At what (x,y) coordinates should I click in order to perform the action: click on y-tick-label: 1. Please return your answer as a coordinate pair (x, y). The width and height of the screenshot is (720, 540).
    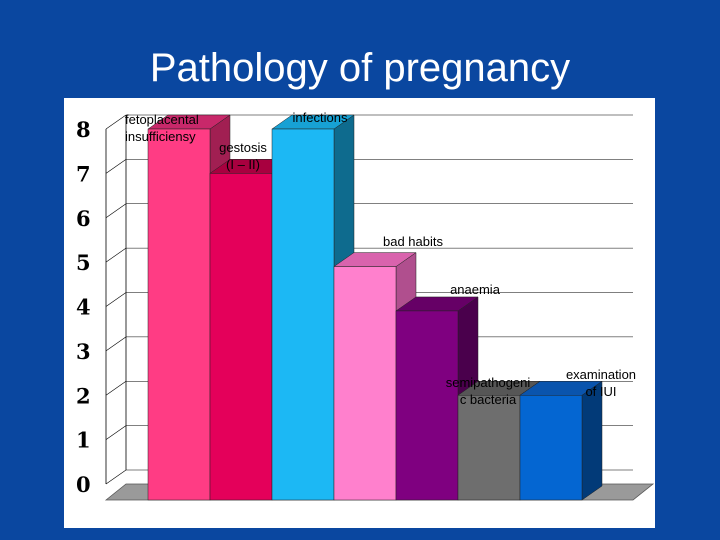
    Looking at the image, I should click on (83, 440).